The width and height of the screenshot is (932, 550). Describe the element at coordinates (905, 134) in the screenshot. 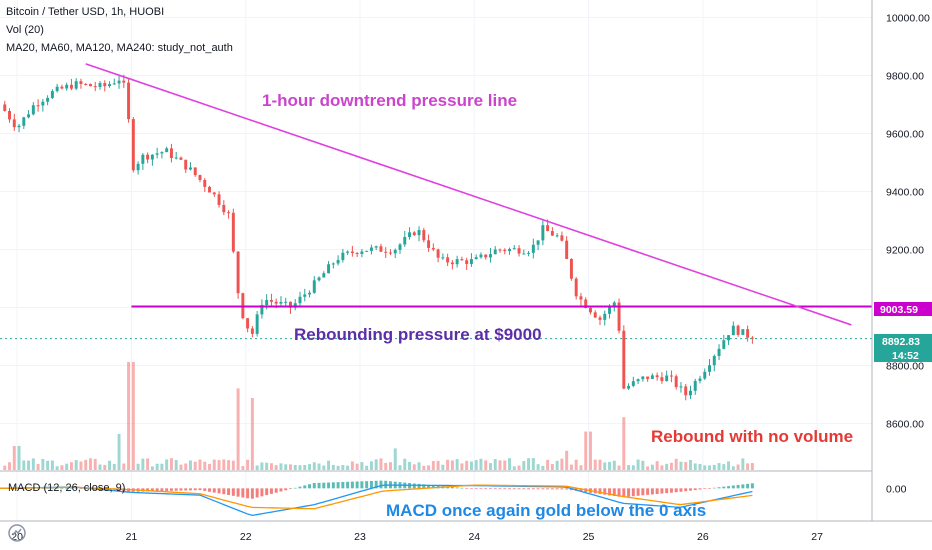

I see `price-tick-label: 9600.00` at that location.